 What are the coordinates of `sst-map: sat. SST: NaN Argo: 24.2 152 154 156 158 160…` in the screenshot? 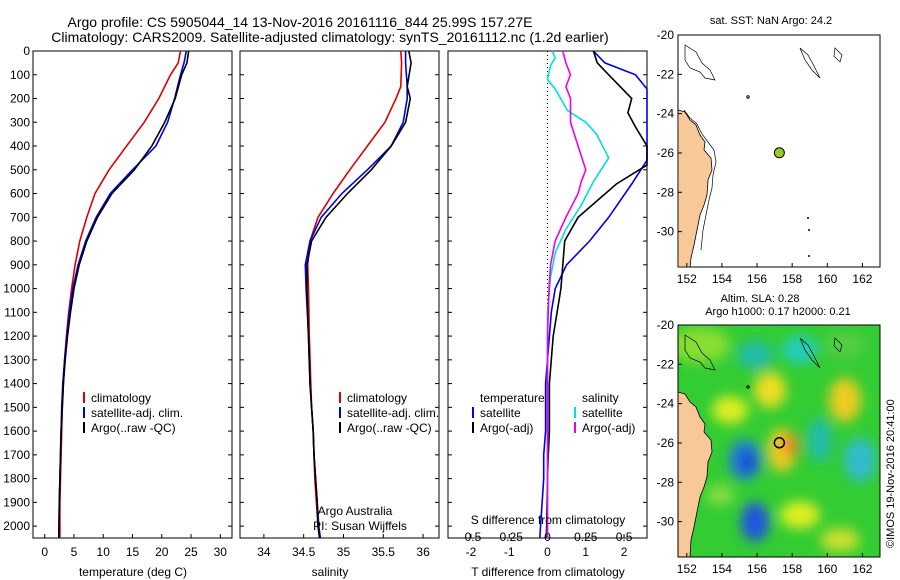 It's located at (769, 150).